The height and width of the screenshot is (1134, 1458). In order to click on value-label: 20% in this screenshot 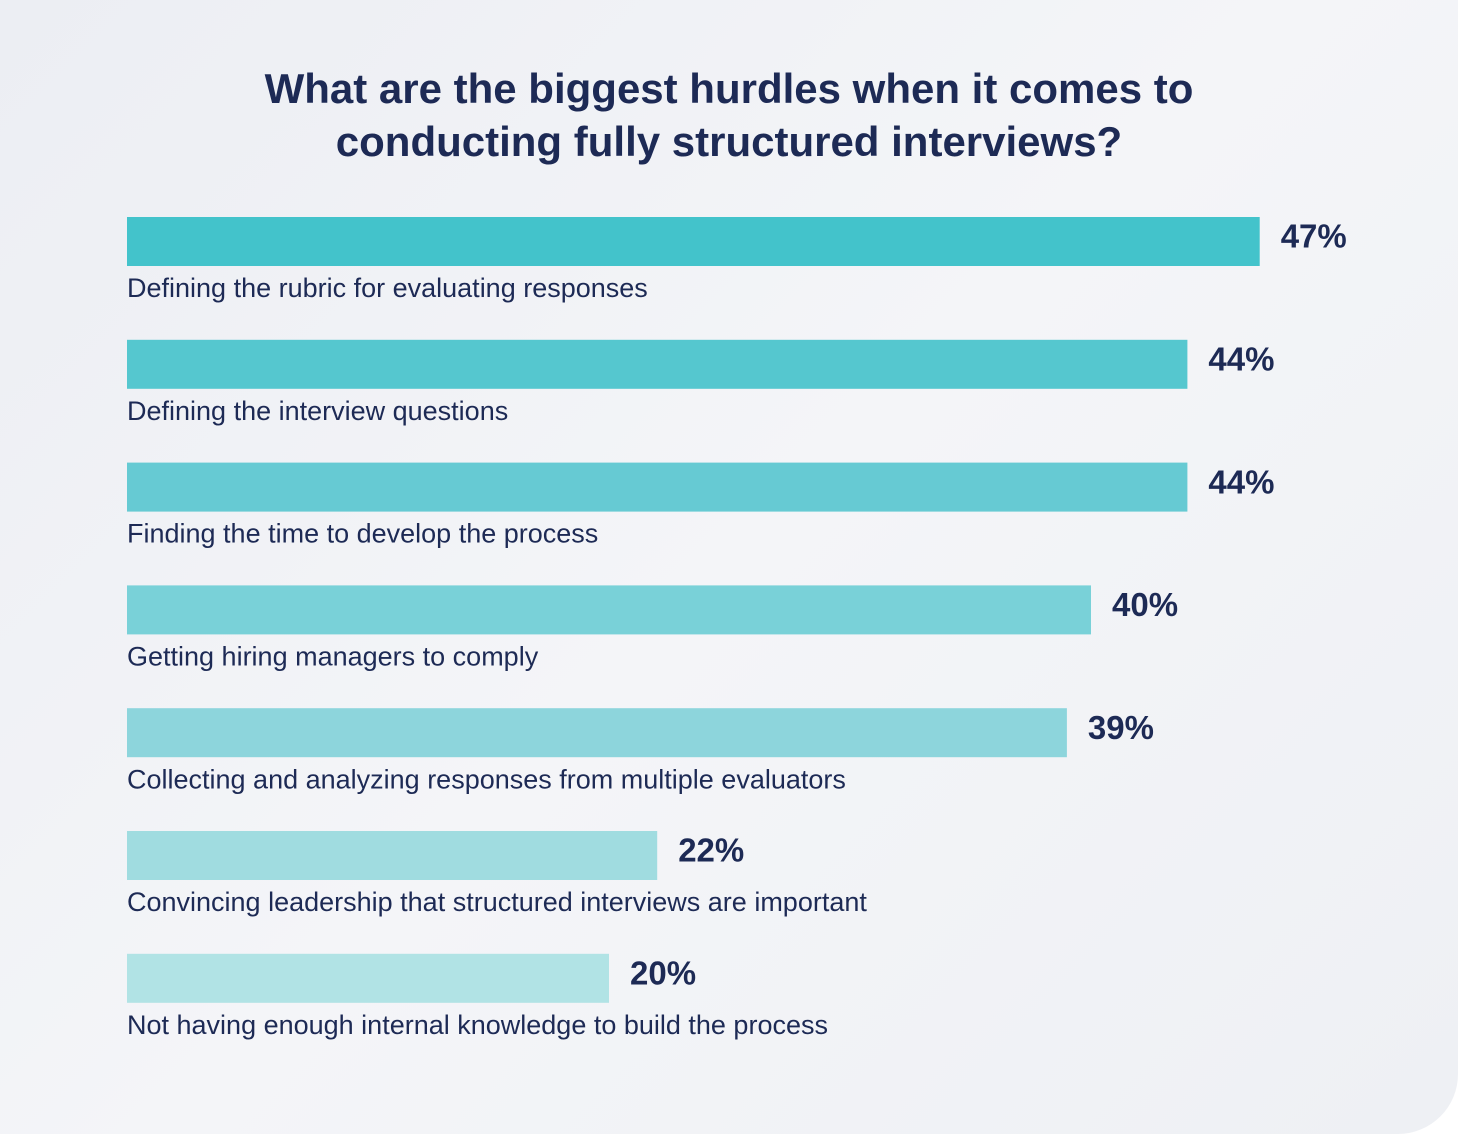, I will do `click(663, 973)`.